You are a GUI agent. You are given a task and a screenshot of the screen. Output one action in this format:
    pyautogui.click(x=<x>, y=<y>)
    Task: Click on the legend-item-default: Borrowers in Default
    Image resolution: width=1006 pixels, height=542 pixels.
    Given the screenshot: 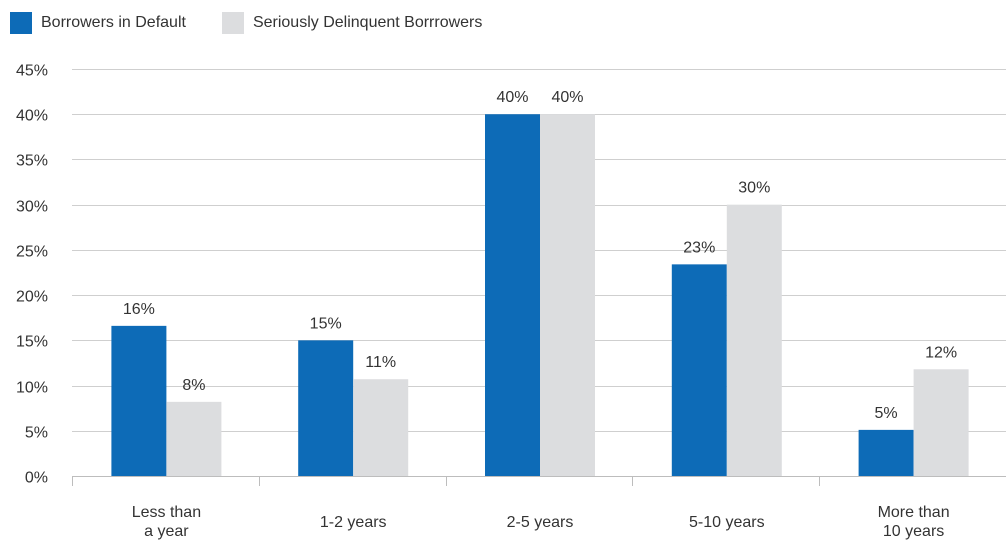 What is the action you would take?
    pyautogui.click(x=98, y=23)
    